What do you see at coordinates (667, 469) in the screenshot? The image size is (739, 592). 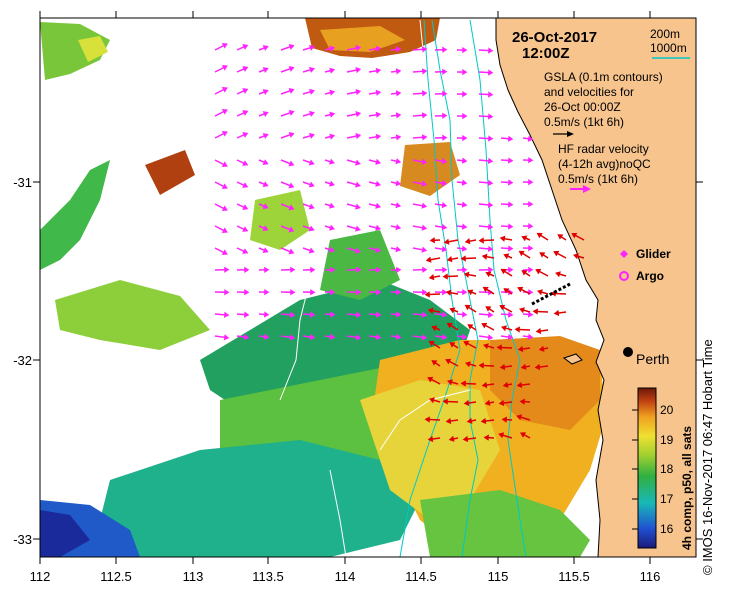 I see `colorbar-tick-label: 18` at bounding box center [667, 469].